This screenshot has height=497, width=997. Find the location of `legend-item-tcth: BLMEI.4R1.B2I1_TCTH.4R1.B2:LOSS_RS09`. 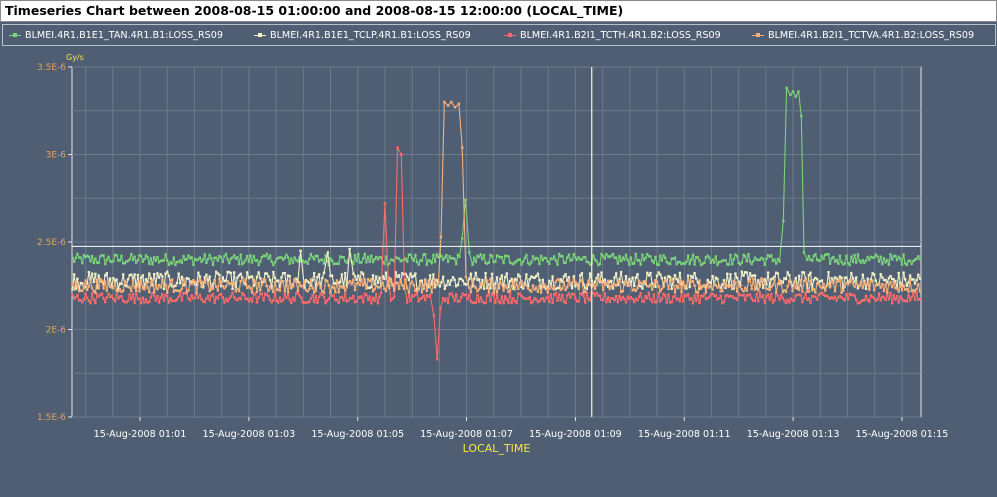

legend-item-tcth: BLMEI.4R1.B2I1_TCTH.4R1.B2:LOSS_RS09 is located at coordinates (612, 35).